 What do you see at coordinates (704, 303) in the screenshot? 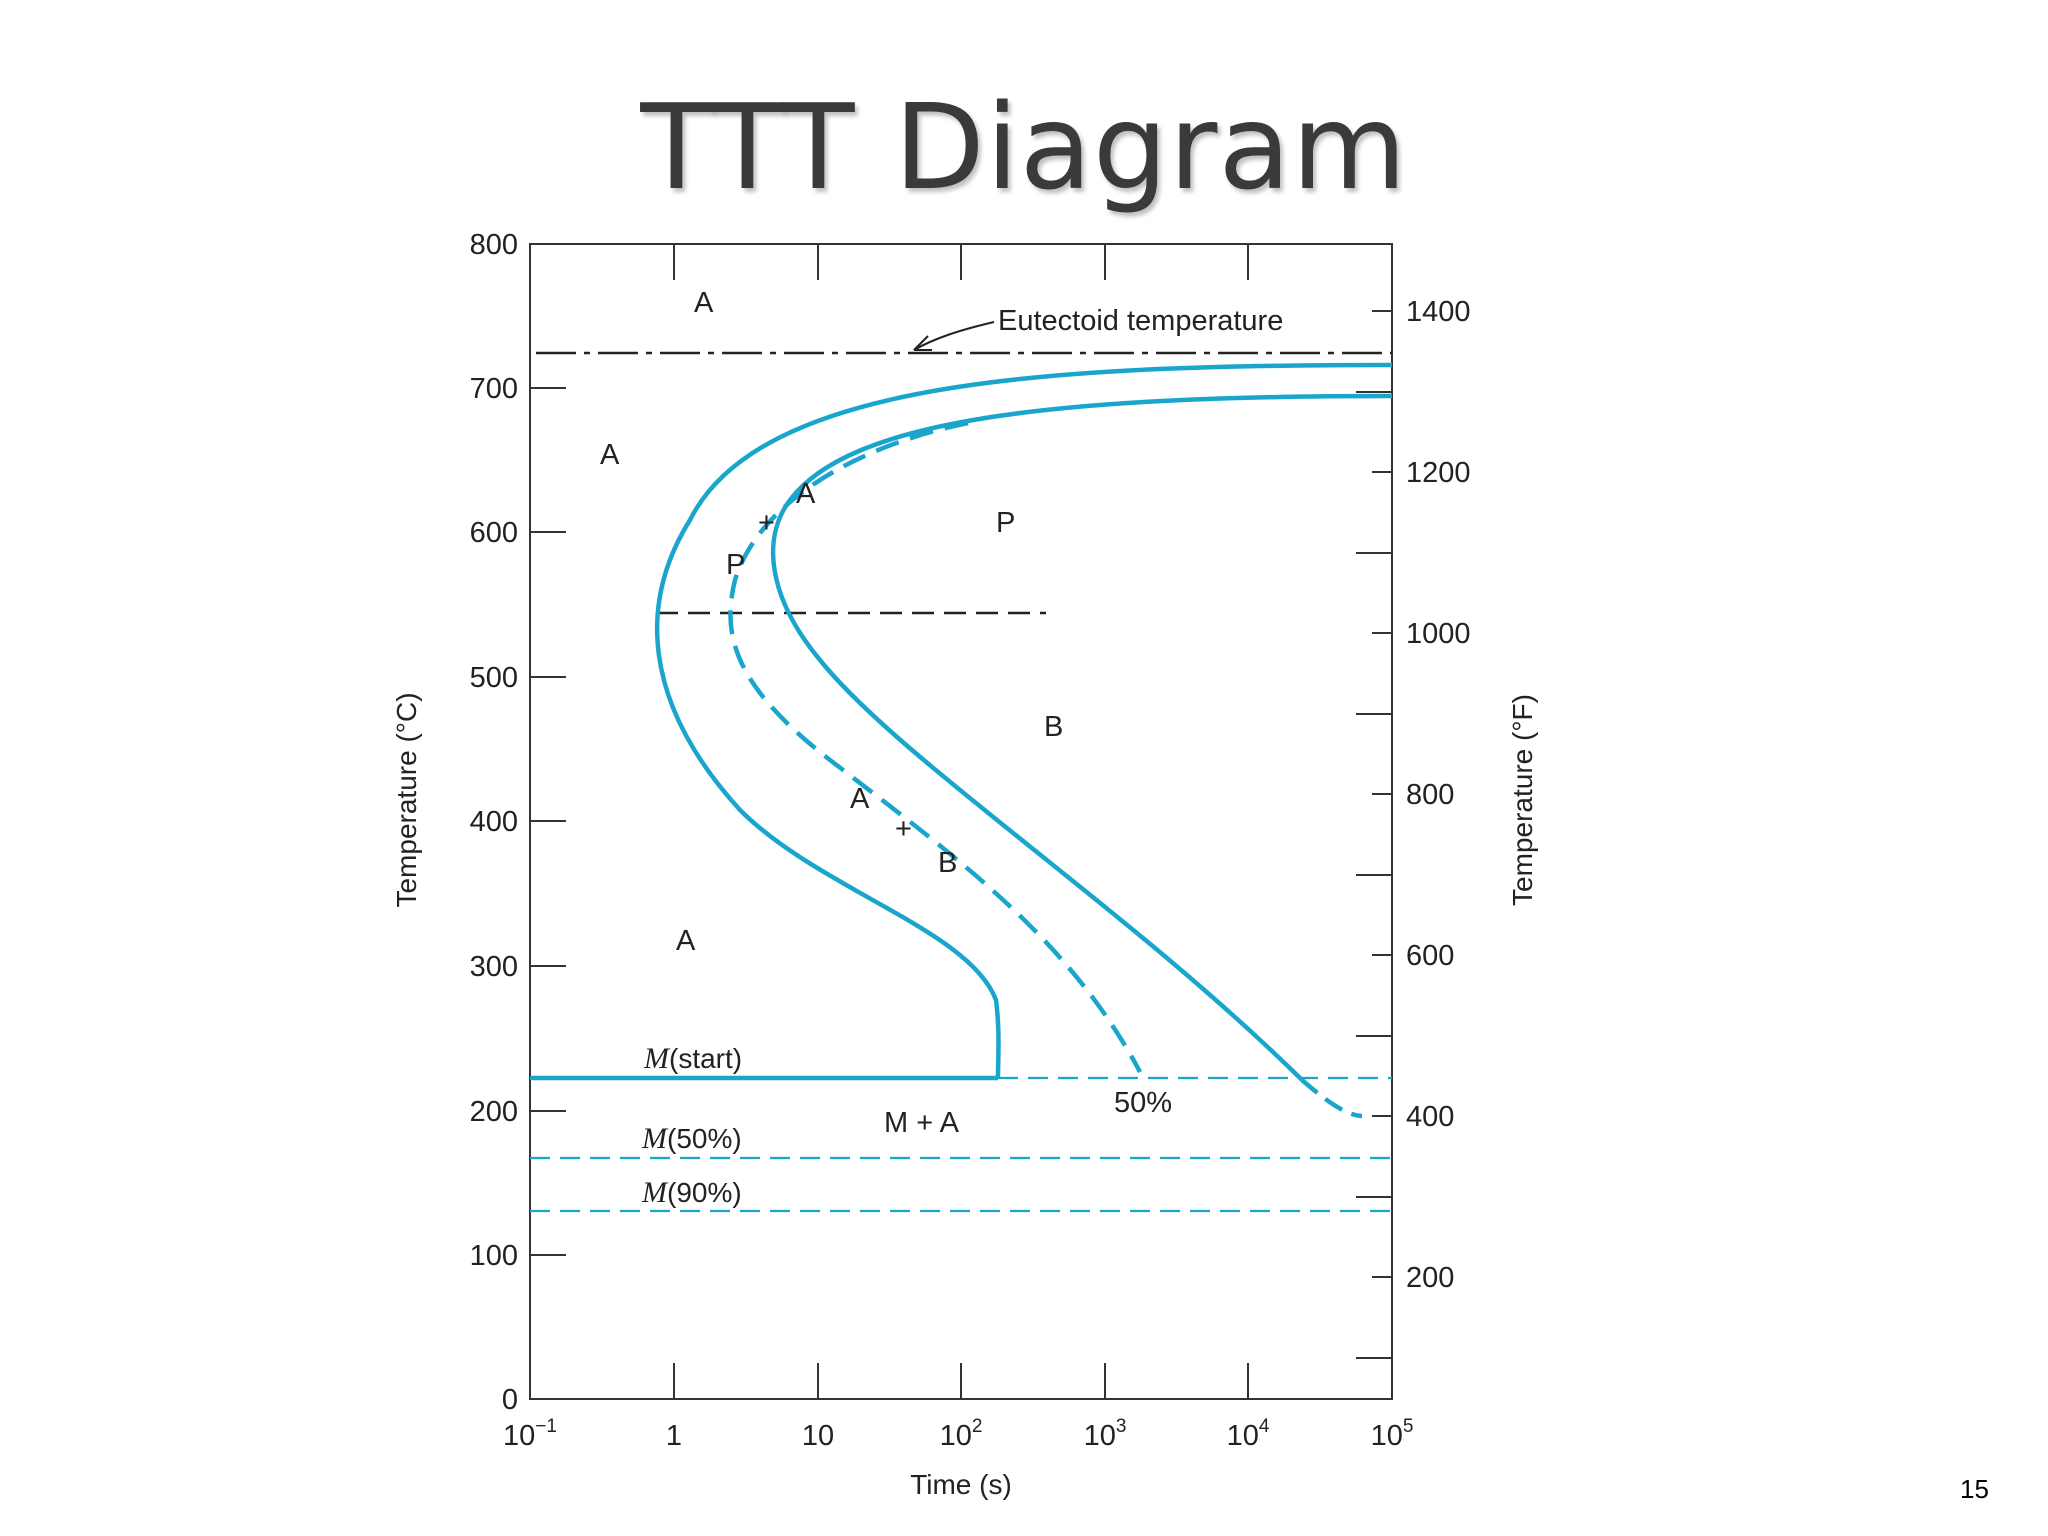
I see `region-label-a-top: A` at bounding box center [704, 303].